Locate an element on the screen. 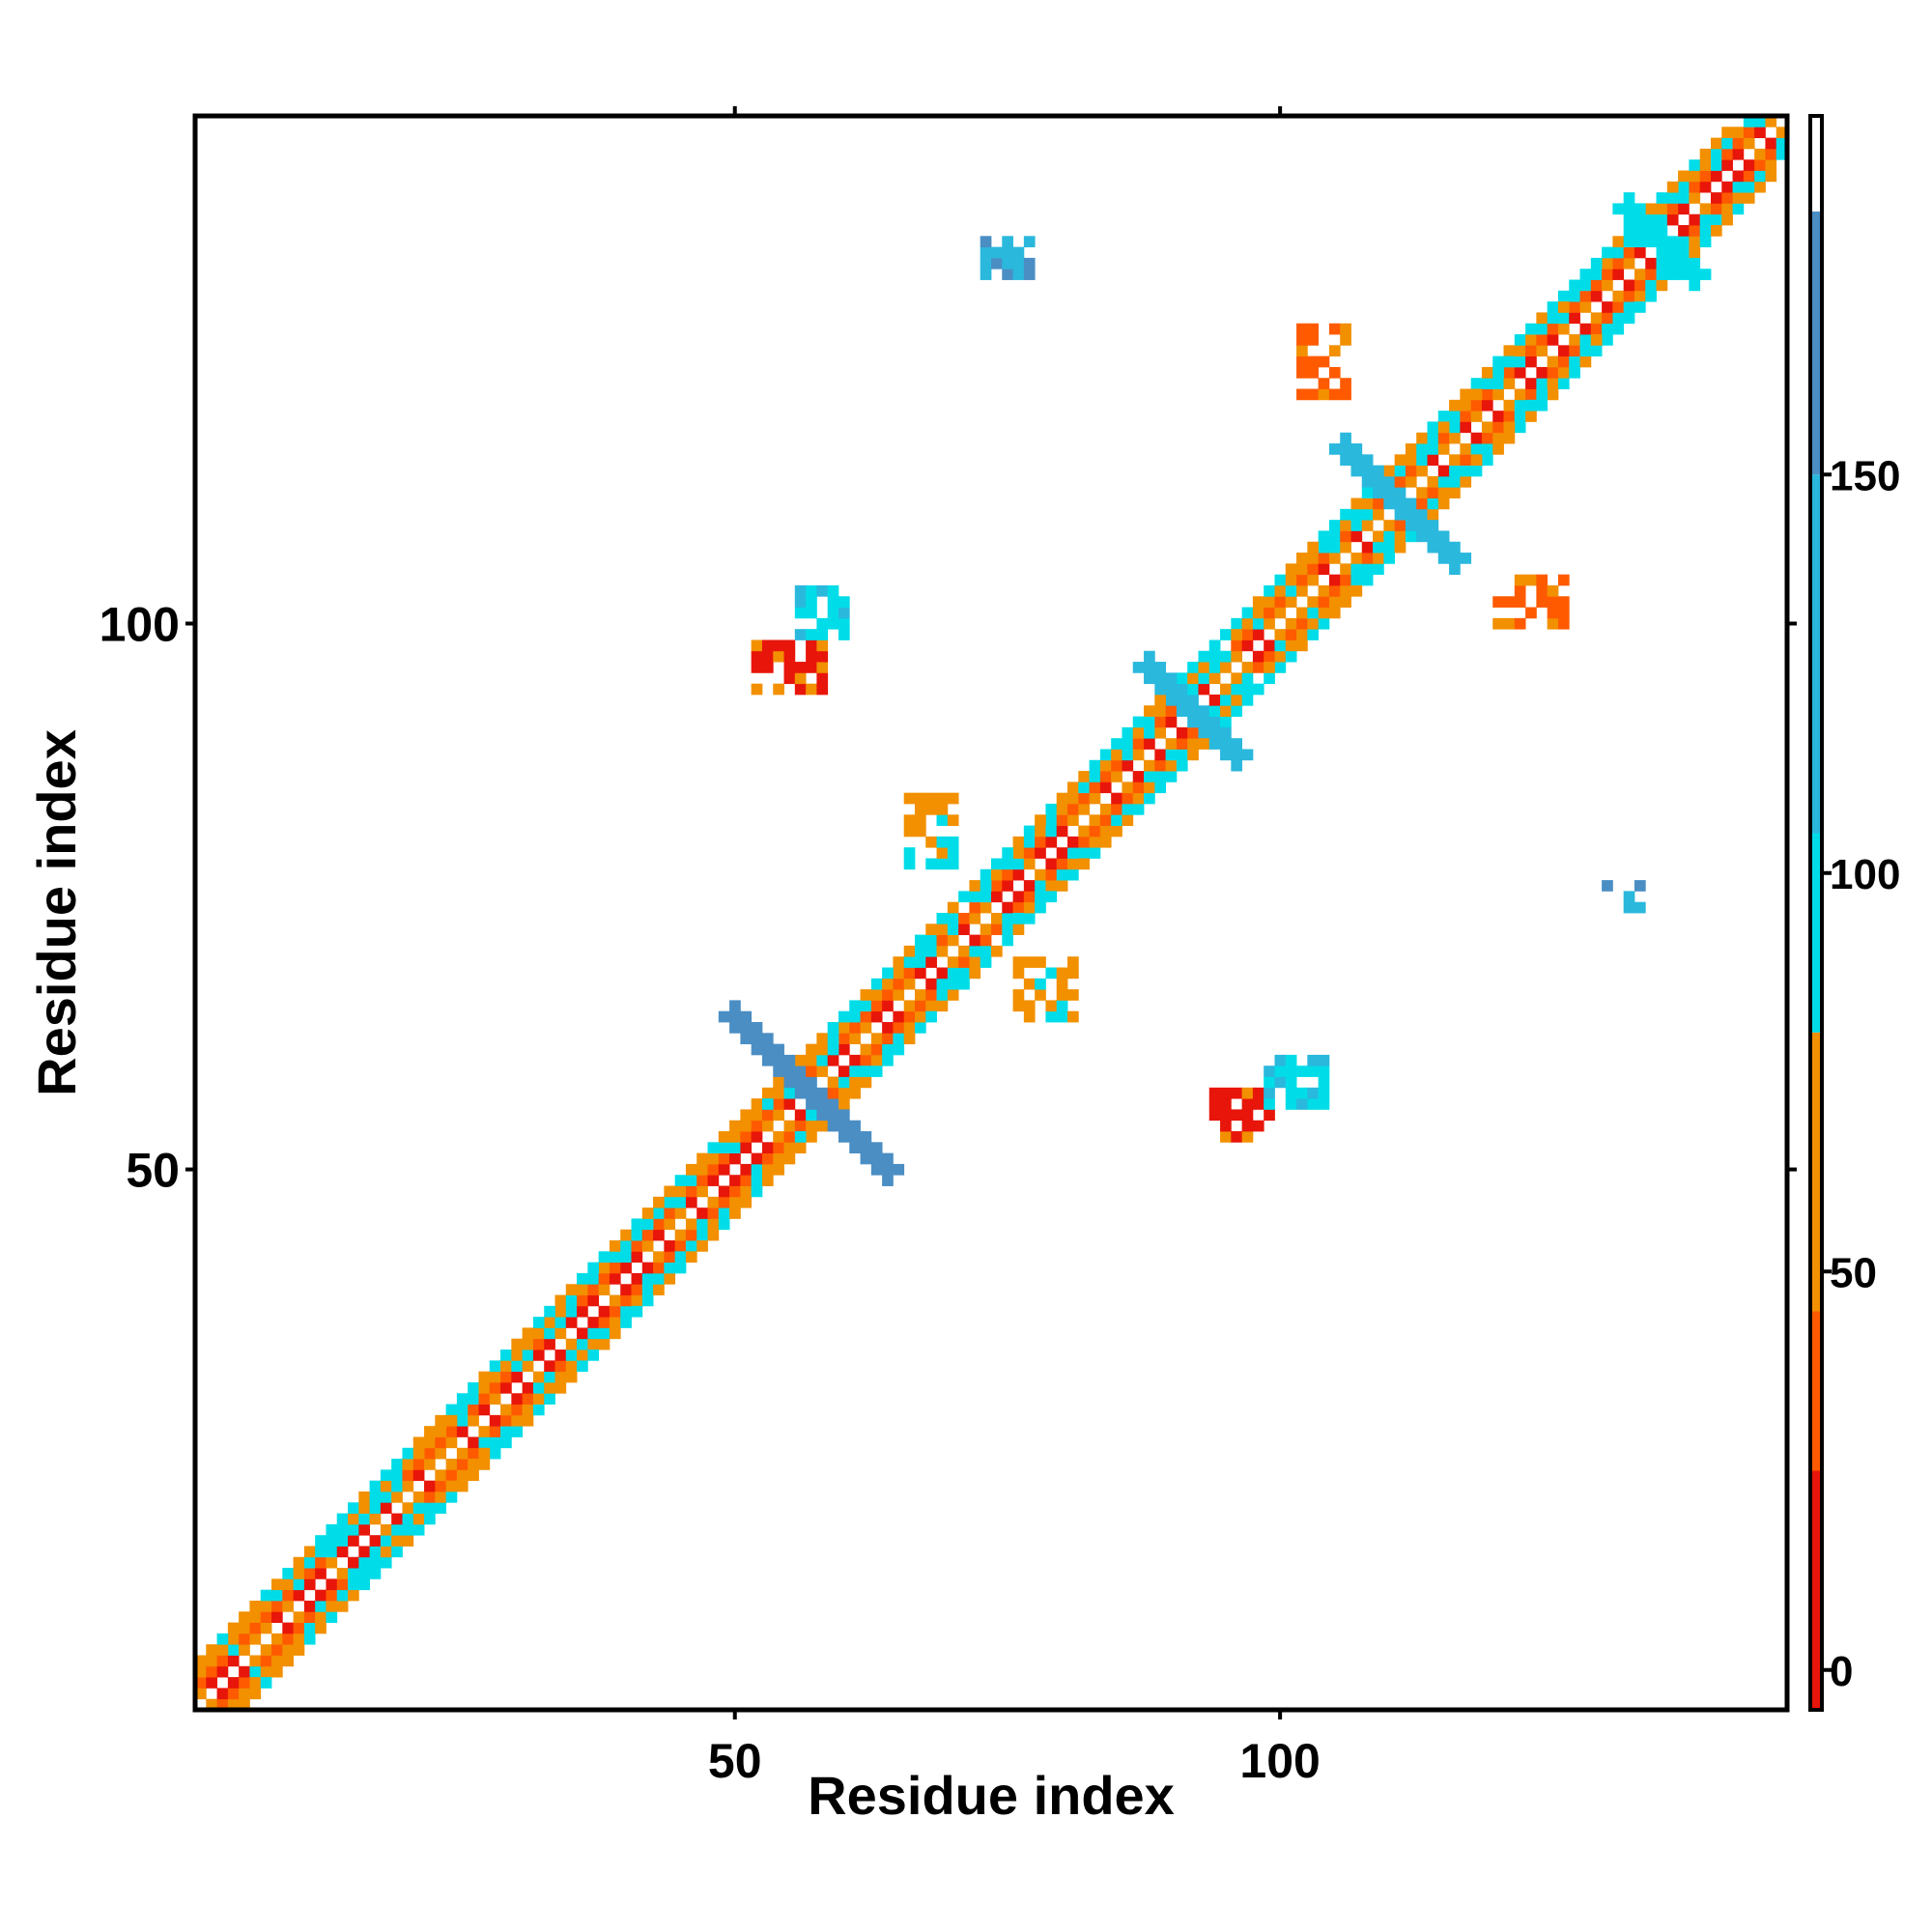 The image size is (1932, 1932). colorbar-tick-label: 50 is located at coordinates (1853, 1272).